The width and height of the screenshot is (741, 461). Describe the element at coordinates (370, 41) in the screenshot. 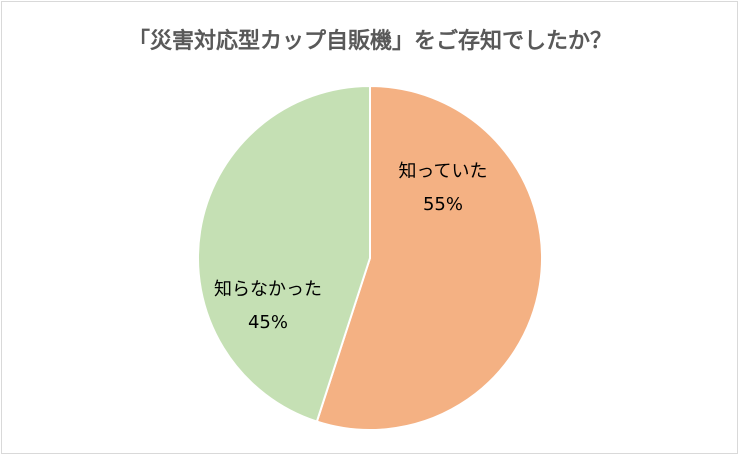

I see `chart-title: 「災害対応型カップ自販機」をご存知でしたか？` at that location.